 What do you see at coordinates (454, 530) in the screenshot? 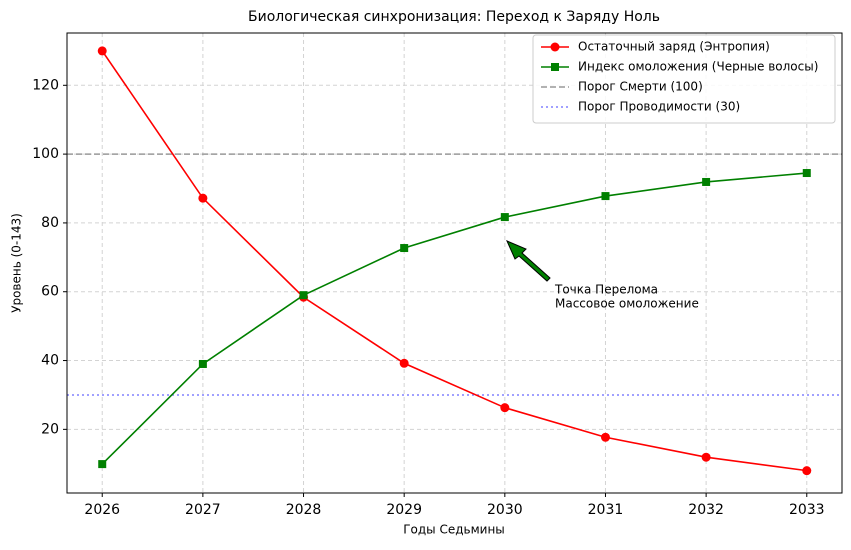
I see `x-axis-label: Годы Седьмины` at bounding box center [454, 530].